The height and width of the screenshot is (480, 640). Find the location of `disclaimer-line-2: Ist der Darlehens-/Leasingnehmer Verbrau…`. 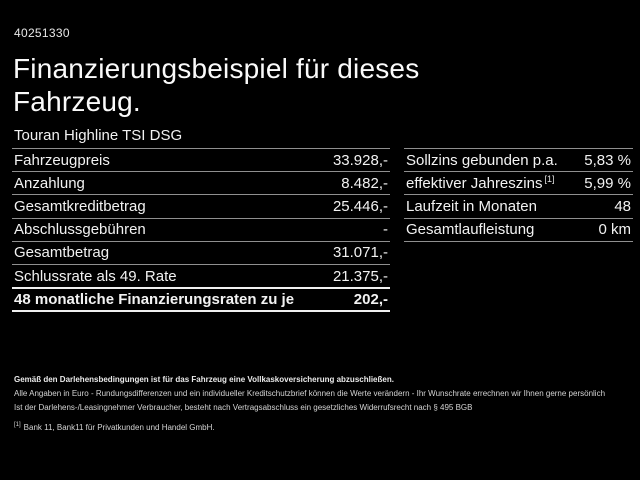

disclaimer-line-2: Ist der Darlehens-/Leasingnehmer Verbrau… is located at coordinates (243, 407).